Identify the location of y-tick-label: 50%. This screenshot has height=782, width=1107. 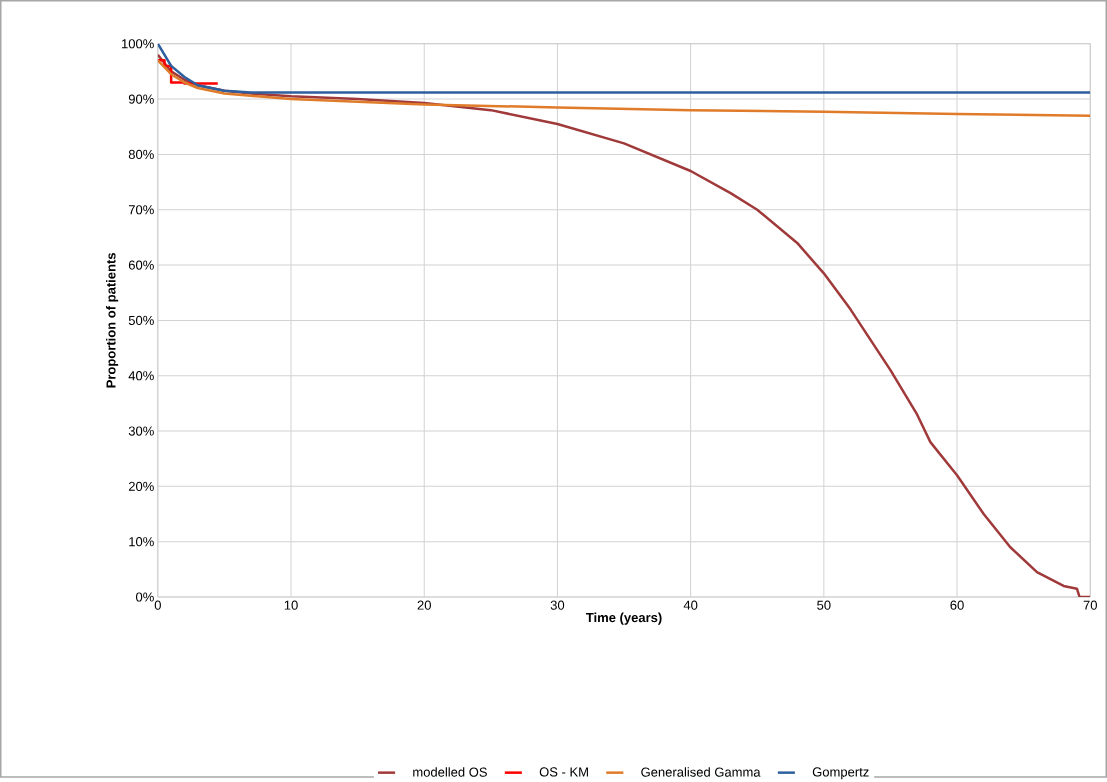
(141, 320).